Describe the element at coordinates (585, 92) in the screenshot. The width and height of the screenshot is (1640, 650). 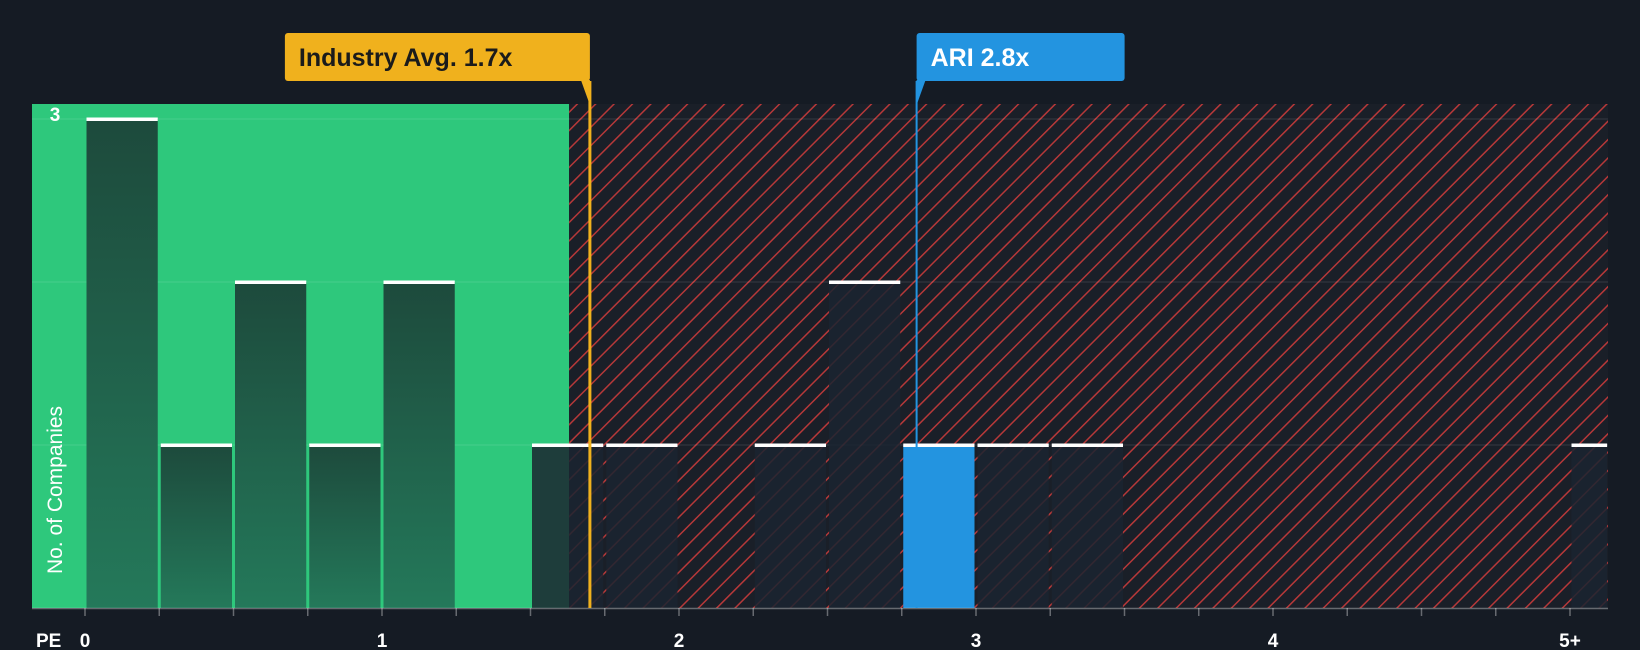
I see `industry-avg-callout-pointer` at that location.